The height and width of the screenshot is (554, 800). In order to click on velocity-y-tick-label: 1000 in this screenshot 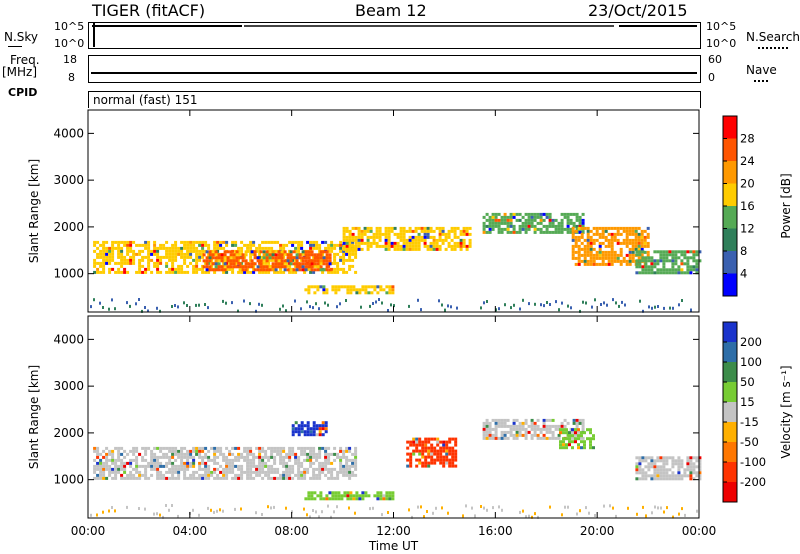, I will do `click(68, 480)`.